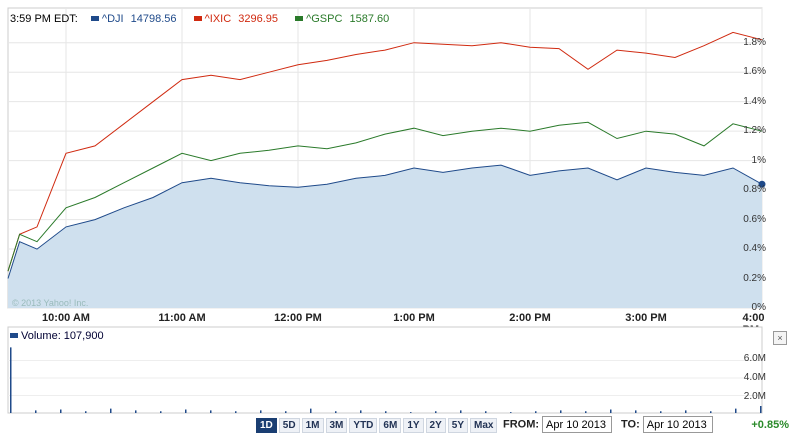  Describe the element at coordinates (530, 318) in the screenshot. I see `x-tick-label: 2:00 PM` at that location.